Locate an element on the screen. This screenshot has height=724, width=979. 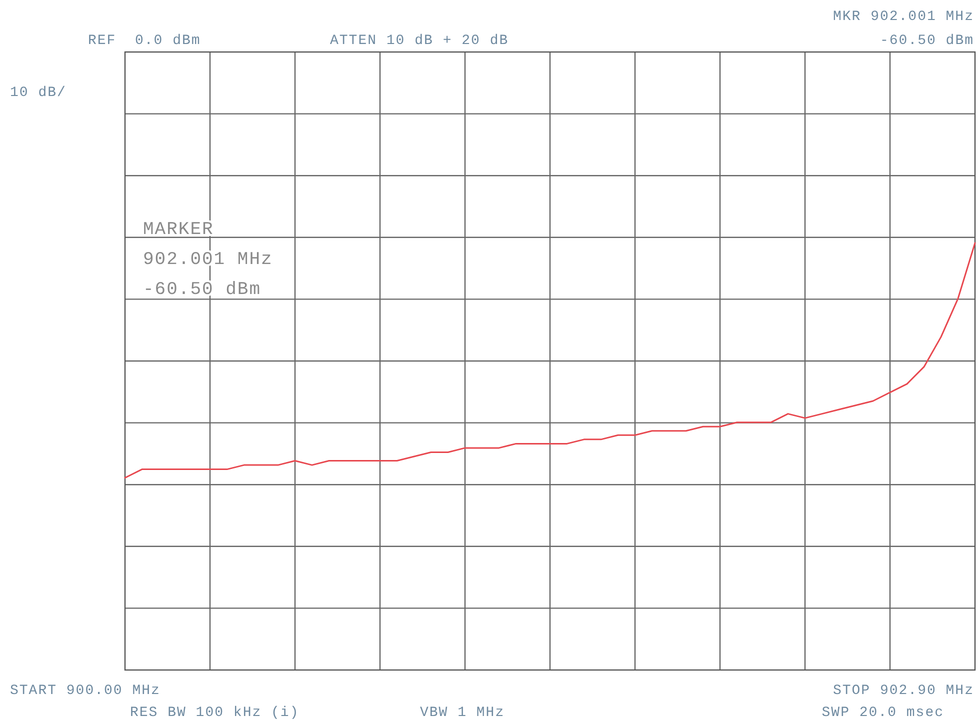
text: REF 0.0 dBm is located at coordinates (144, 41).